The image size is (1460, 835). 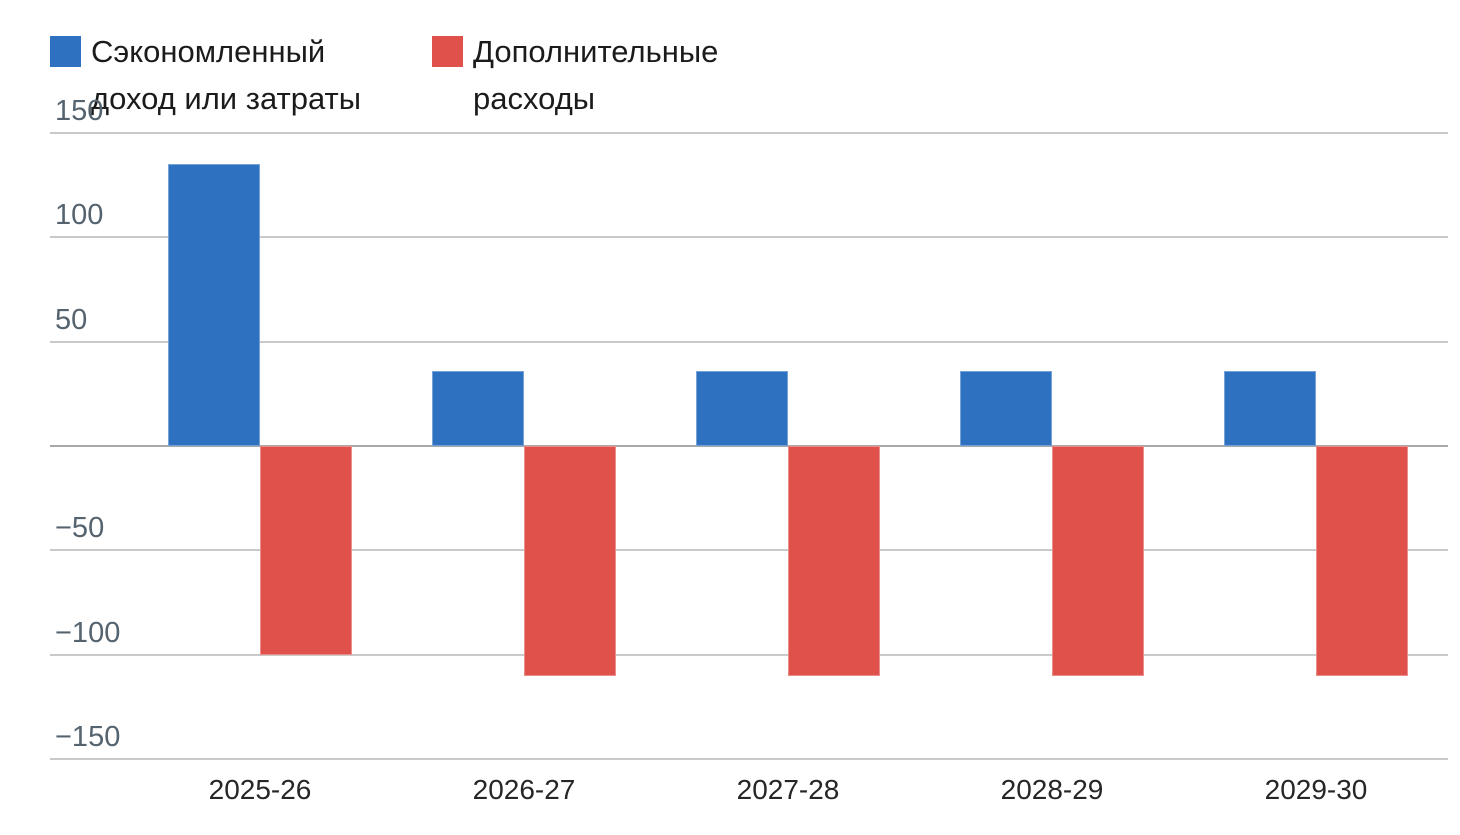 What do you see at coordinates (1316, 789) in the screenshot?
I see `x-axis-label: 2029-30` at bounding box center [1316, 789].